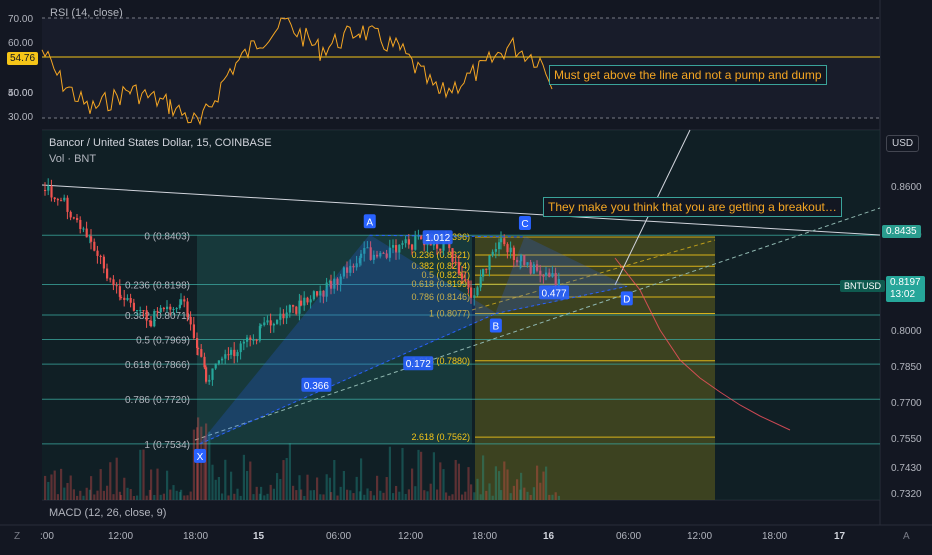  Describe the element at coordinates (108, 513) in the screenshot. I see `macd-title: MACD (12, 26, close, 9)` at that location.